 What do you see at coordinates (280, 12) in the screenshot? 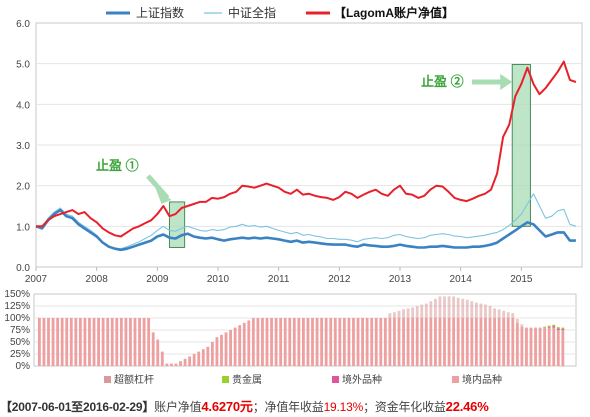
I see `line-chart-legend: 上证指数 中证全指 【LagomA账户净值】` at bounding box center [280, 12].